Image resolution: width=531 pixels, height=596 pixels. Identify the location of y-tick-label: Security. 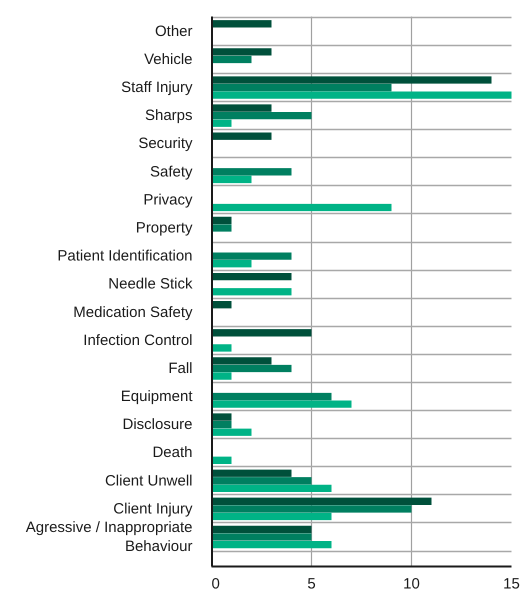
(165, 143).